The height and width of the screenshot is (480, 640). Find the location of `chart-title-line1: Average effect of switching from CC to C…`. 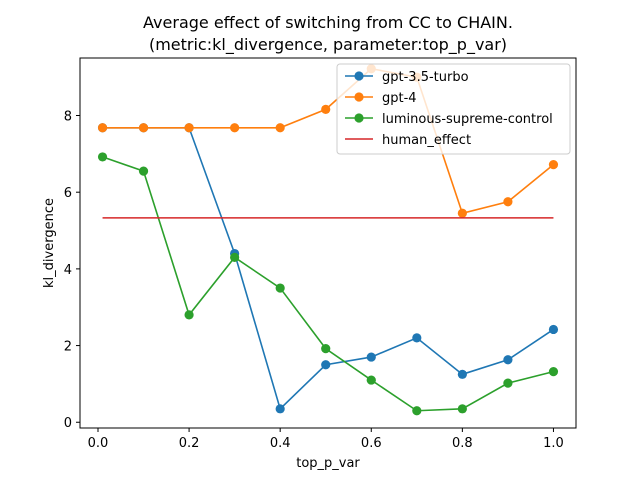

chart-title-line1: Average effect of switching from CC to C… is located at coordinates (328, 22).